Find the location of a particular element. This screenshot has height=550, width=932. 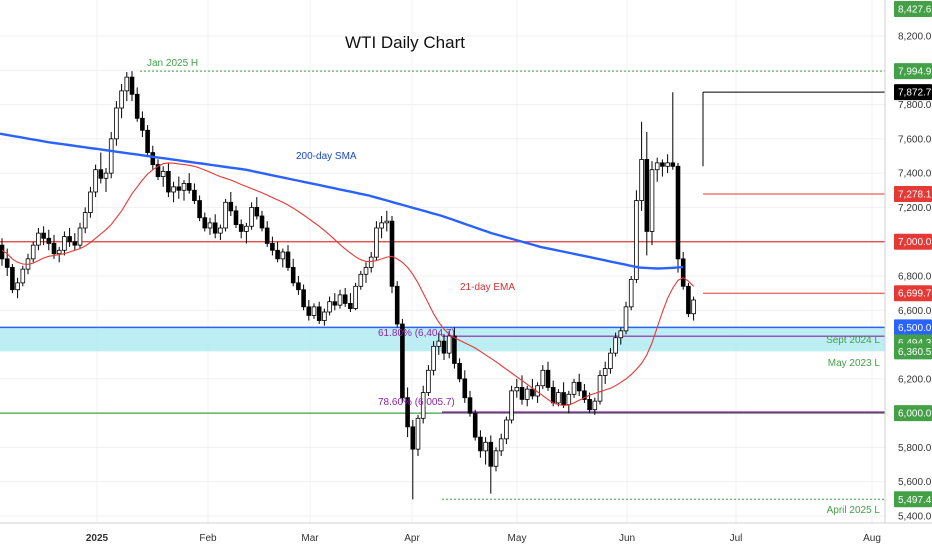

price-tag: 7,872.7 is located at coordinates (913, 92).